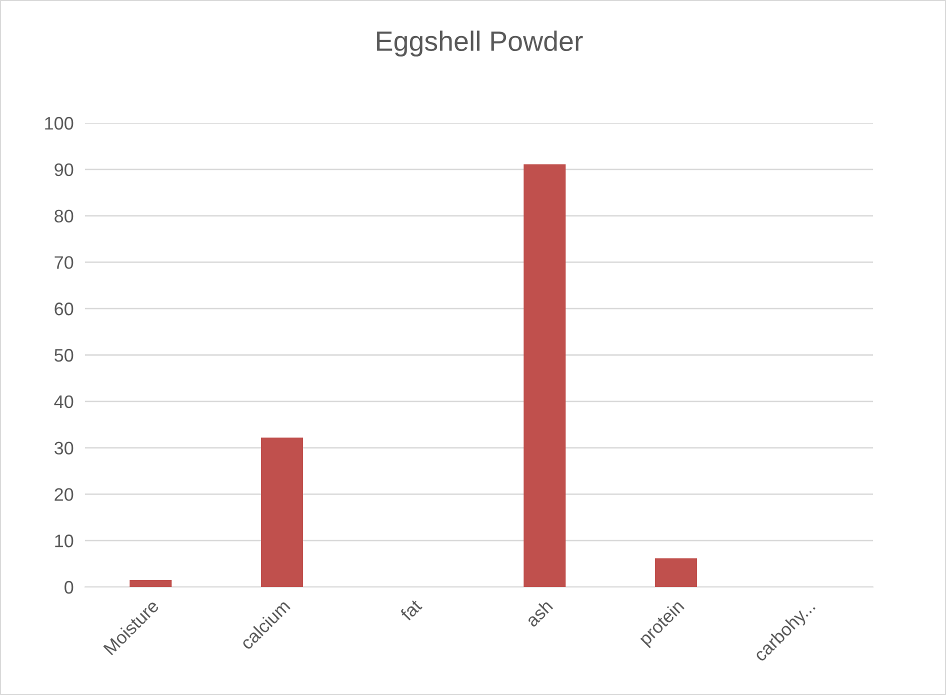 The image size is (946, 695). Describe the element at coordinates (64, 216) in the screenshot. I see `y-tick-label: 80` at that location.